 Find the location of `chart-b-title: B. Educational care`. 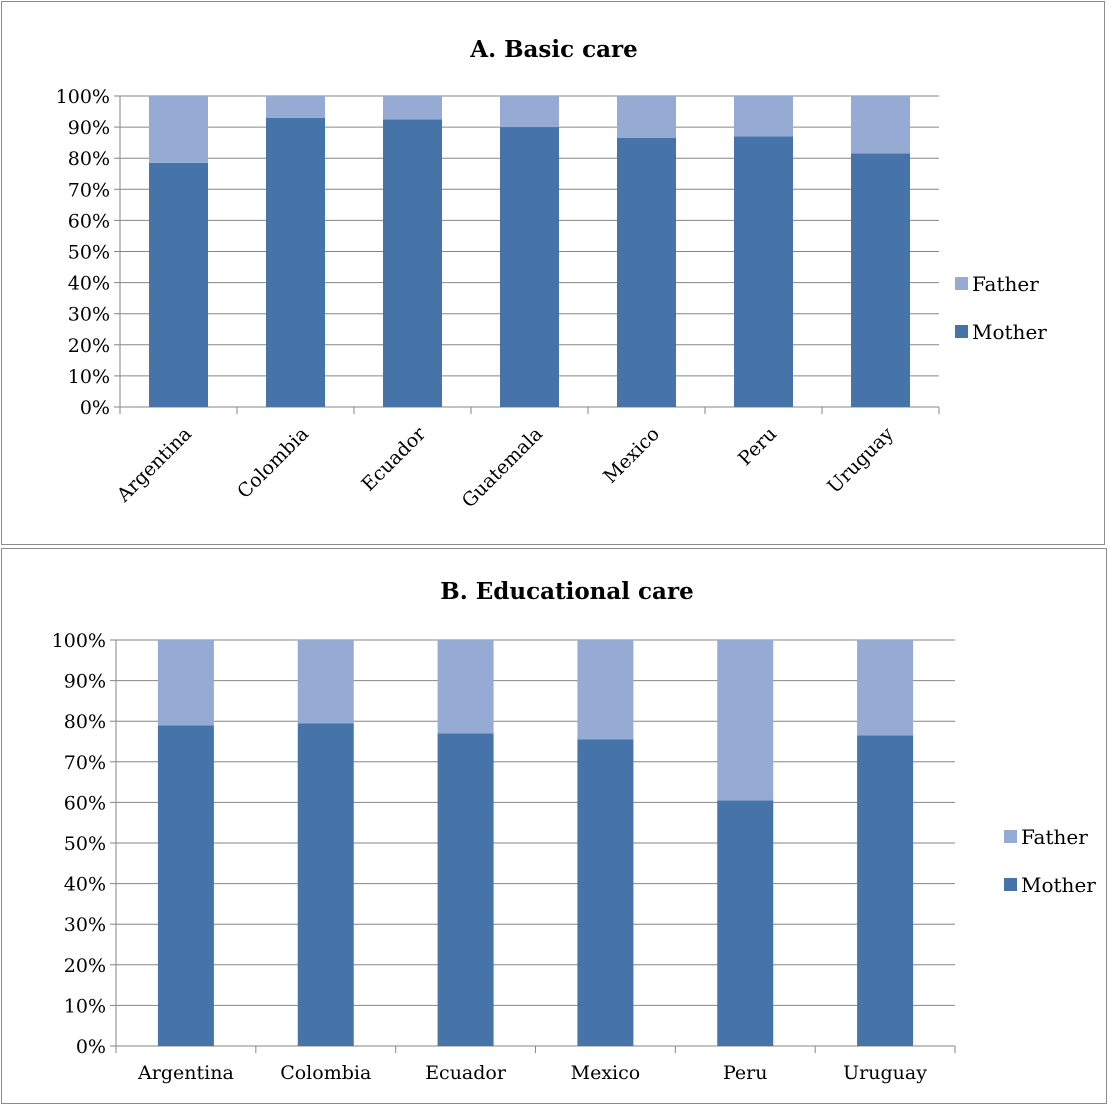

chart-b-title: B. Educational care is located at coordinates (566, 591).